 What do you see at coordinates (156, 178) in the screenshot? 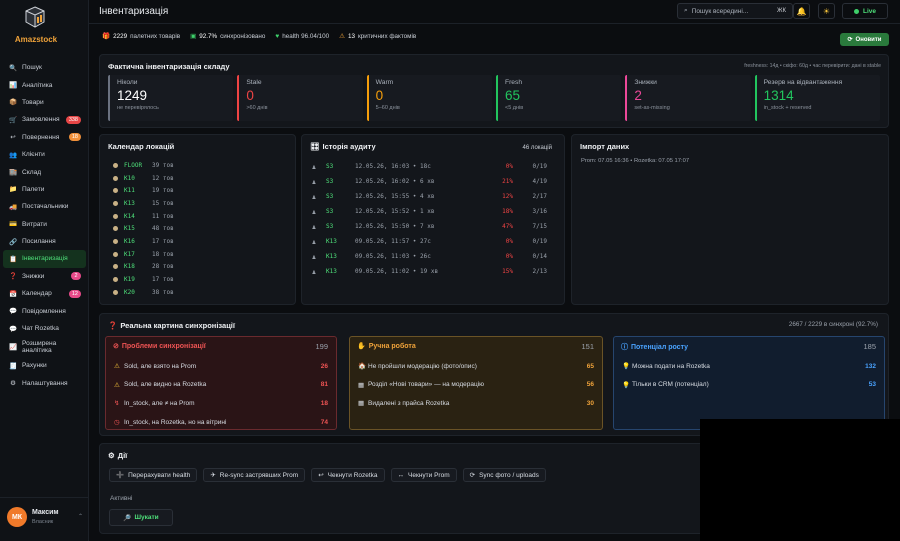
I see `calendar-count-value: 12` at bounding box center [156, 178].